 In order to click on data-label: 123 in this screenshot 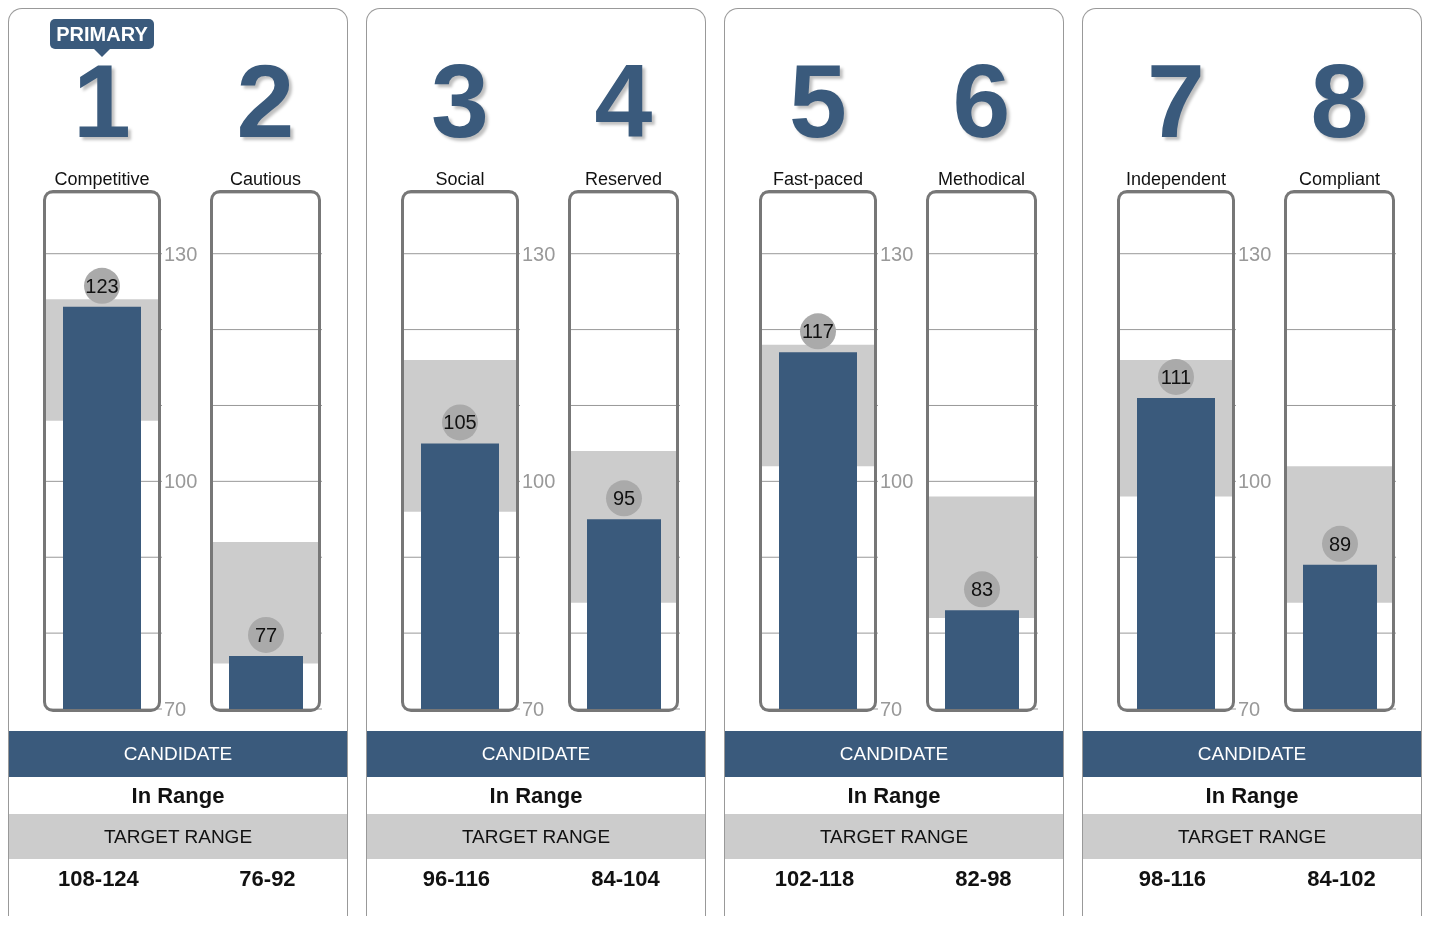, I will do `click(102, 285)`.